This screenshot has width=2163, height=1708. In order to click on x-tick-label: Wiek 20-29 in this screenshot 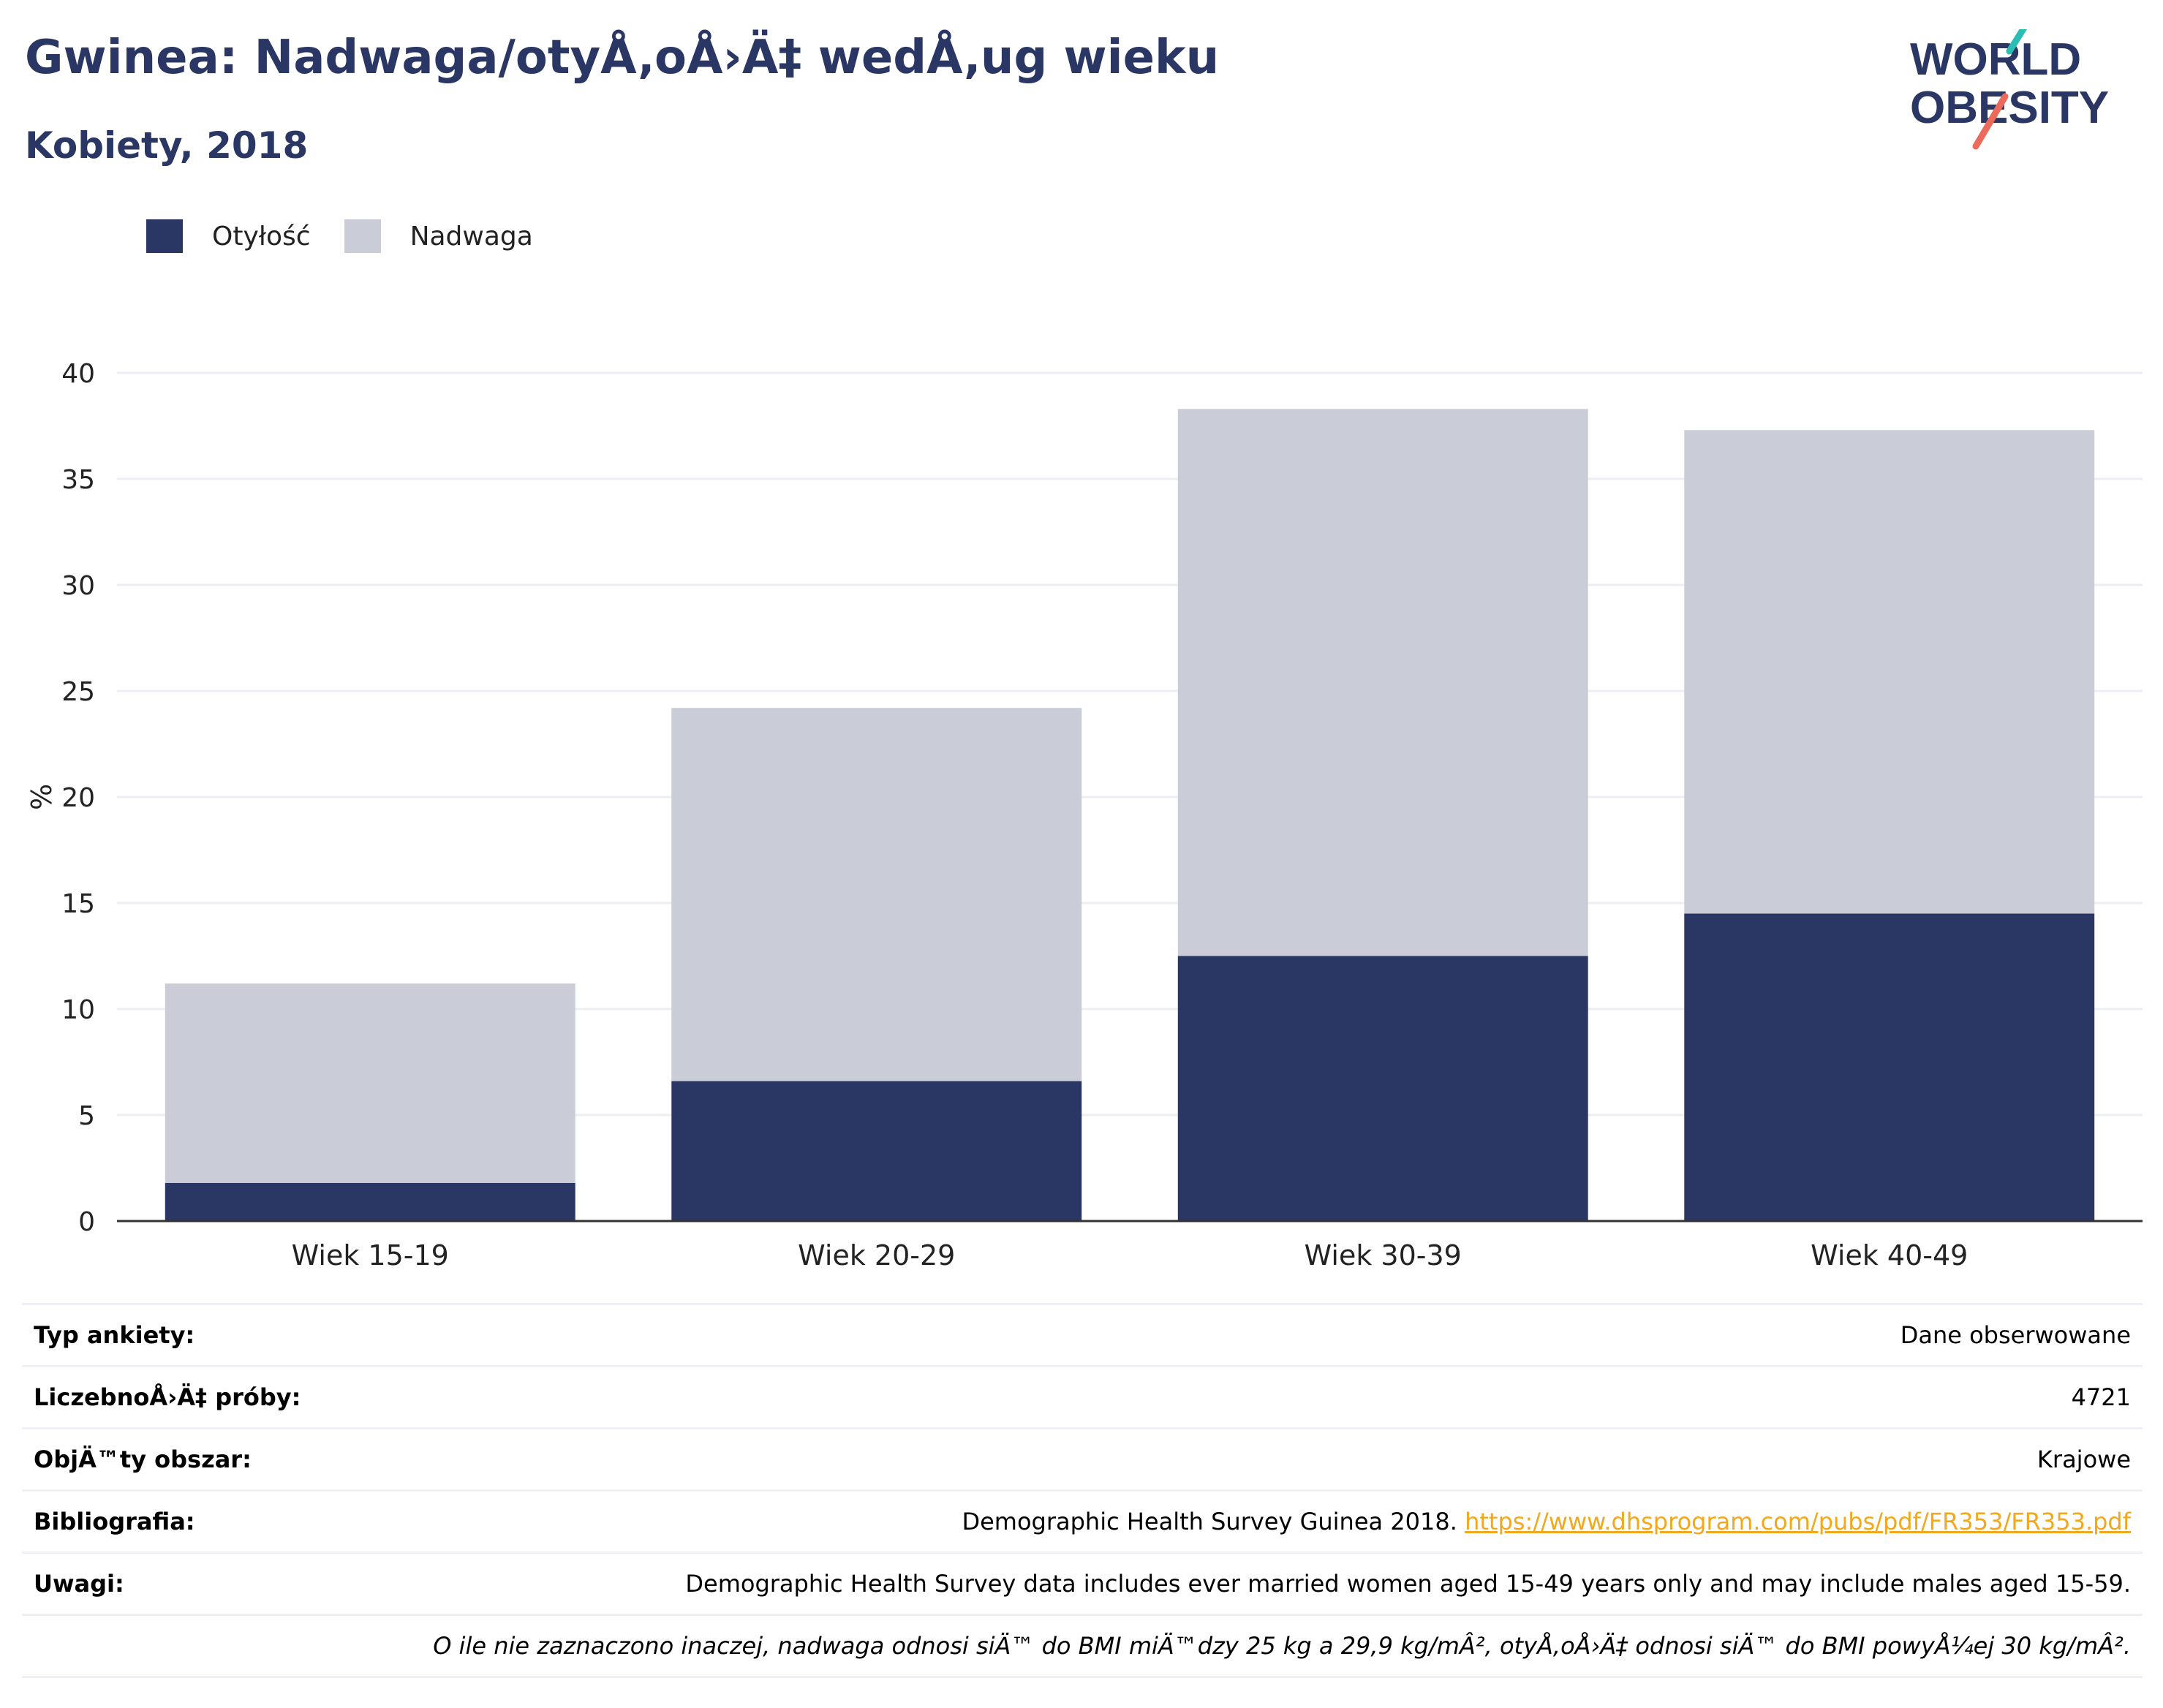, I will do `click(876, 1255)`.